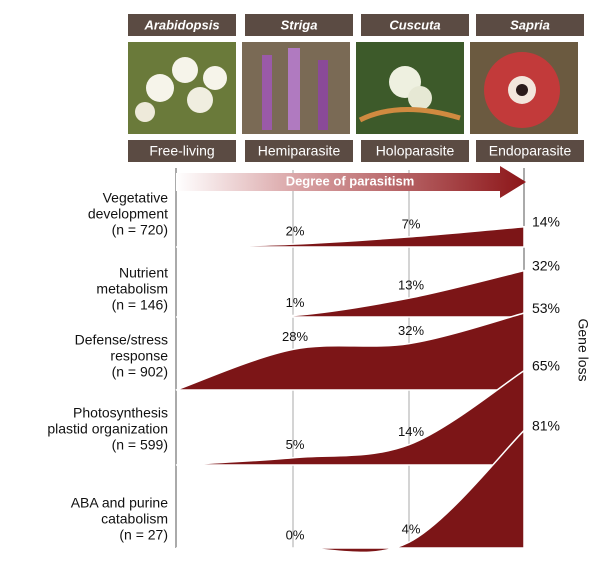  Describe the element at coordinates (295, 534) in the screenshot. I see `value-label: 0%` at that location.